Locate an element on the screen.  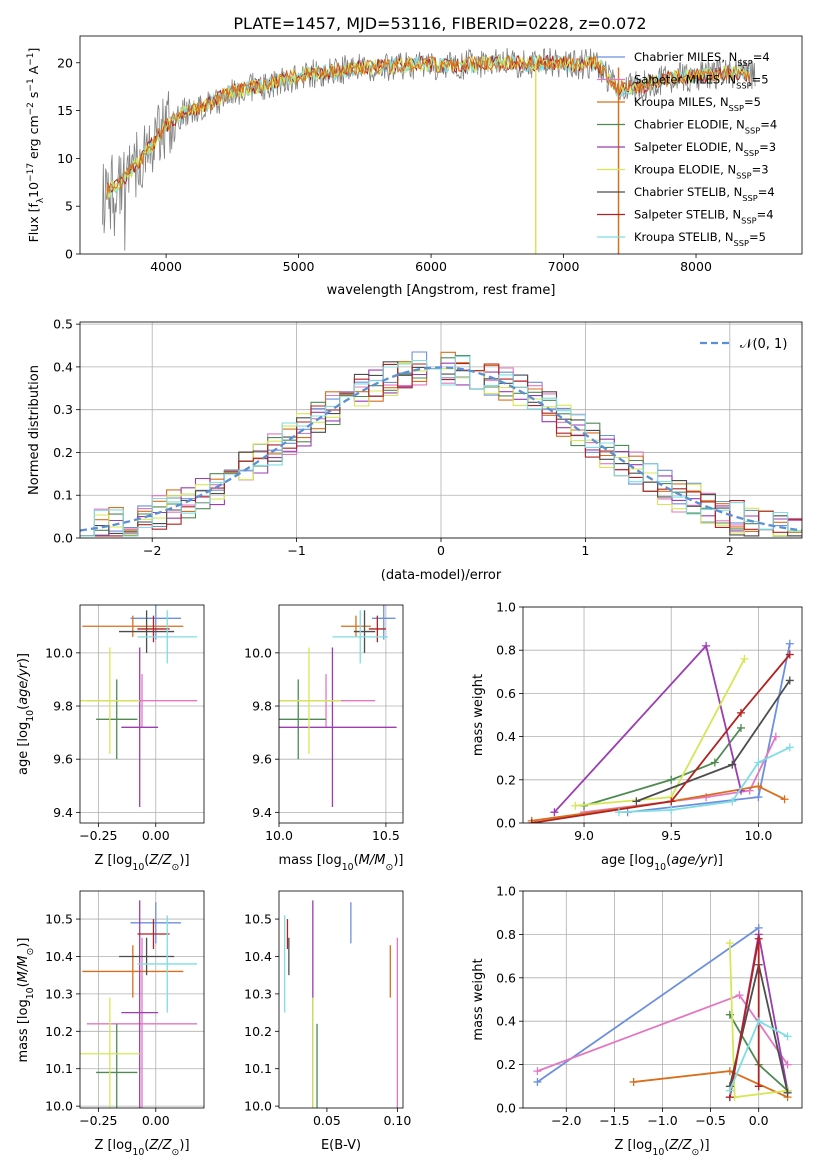
legend-label: Kroupa MILES, NSSP=5 is located at coordinates (697, 104).